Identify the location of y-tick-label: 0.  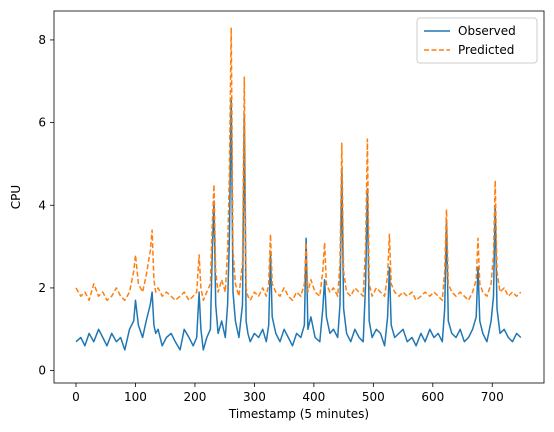
(42, 371).